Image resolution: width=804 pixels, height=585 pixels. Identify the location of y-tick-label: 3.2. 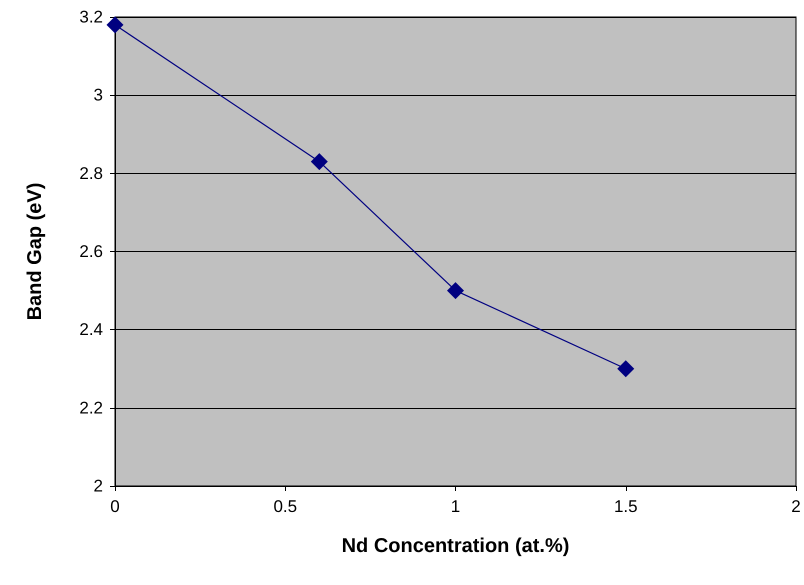
(91, 17).